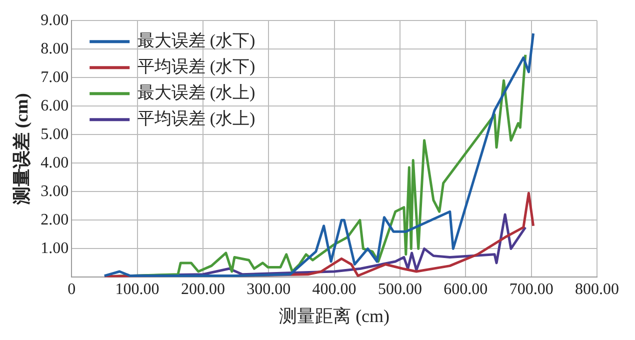 This screenshot has height=340, width=635. I want to click on legend-label: 最大误差 (水上), so click(197, 92).